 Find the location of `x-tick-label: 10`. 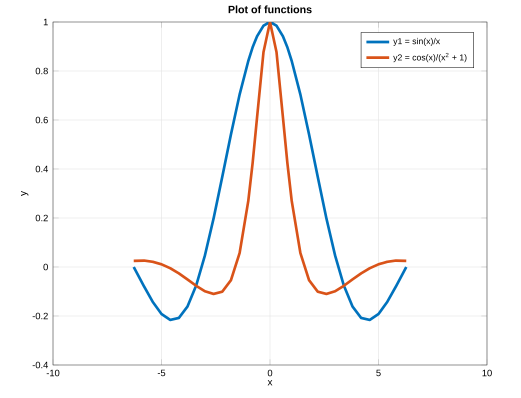

x-tick-label: 10 is located at coordinates (487, 373).